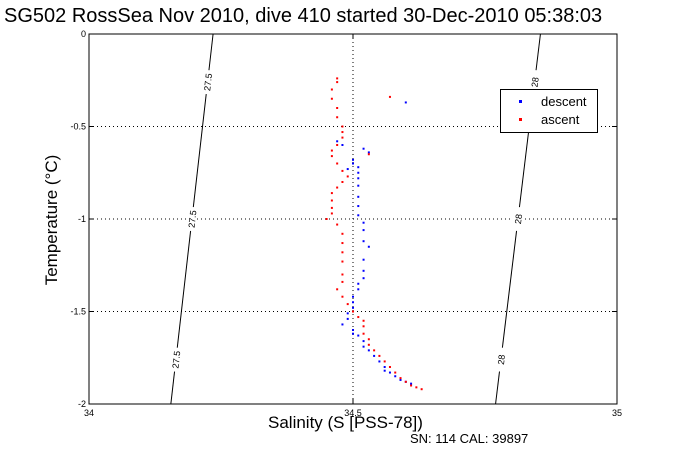  I want to click on legend-label: descent, so click(564, 101).